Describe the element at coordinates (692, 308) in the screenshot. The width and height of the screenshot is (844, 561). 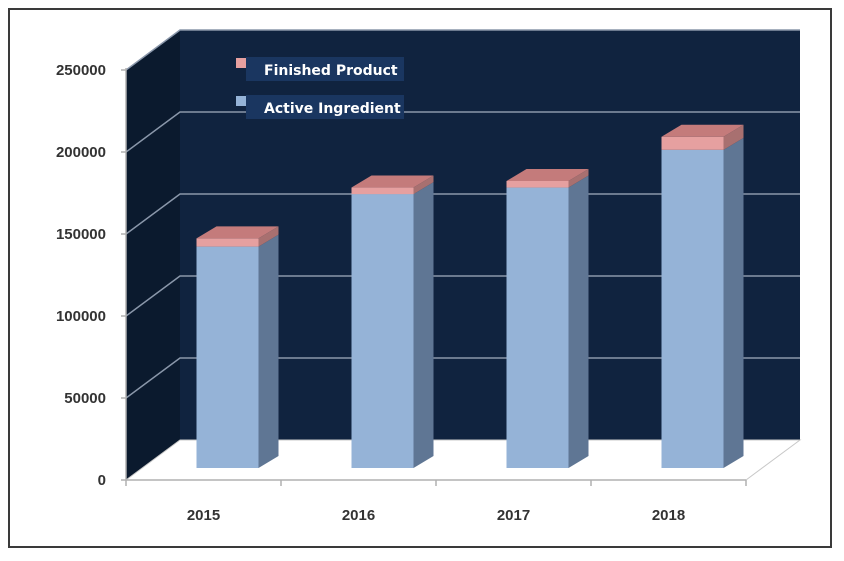
I see `bar-active-ingredient-2018` at that location.